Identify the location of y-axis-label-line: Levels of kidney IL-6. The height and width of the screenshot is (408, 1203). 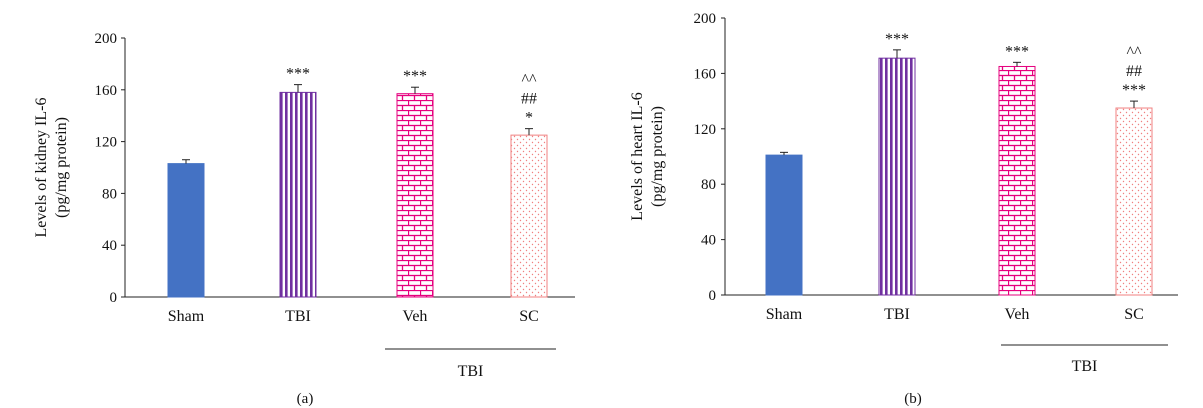
(41, 168).